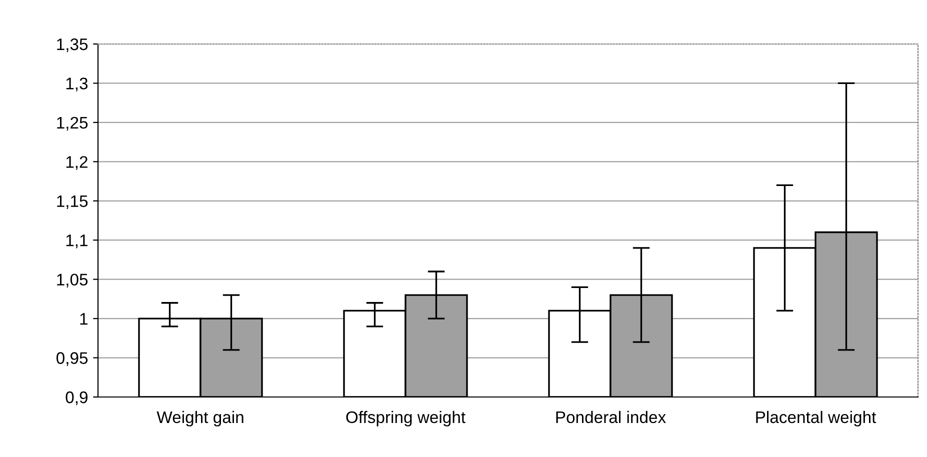 The image size is (927, 457). I want to click on x-tick-label: Offspring weight, so click(406, 418).